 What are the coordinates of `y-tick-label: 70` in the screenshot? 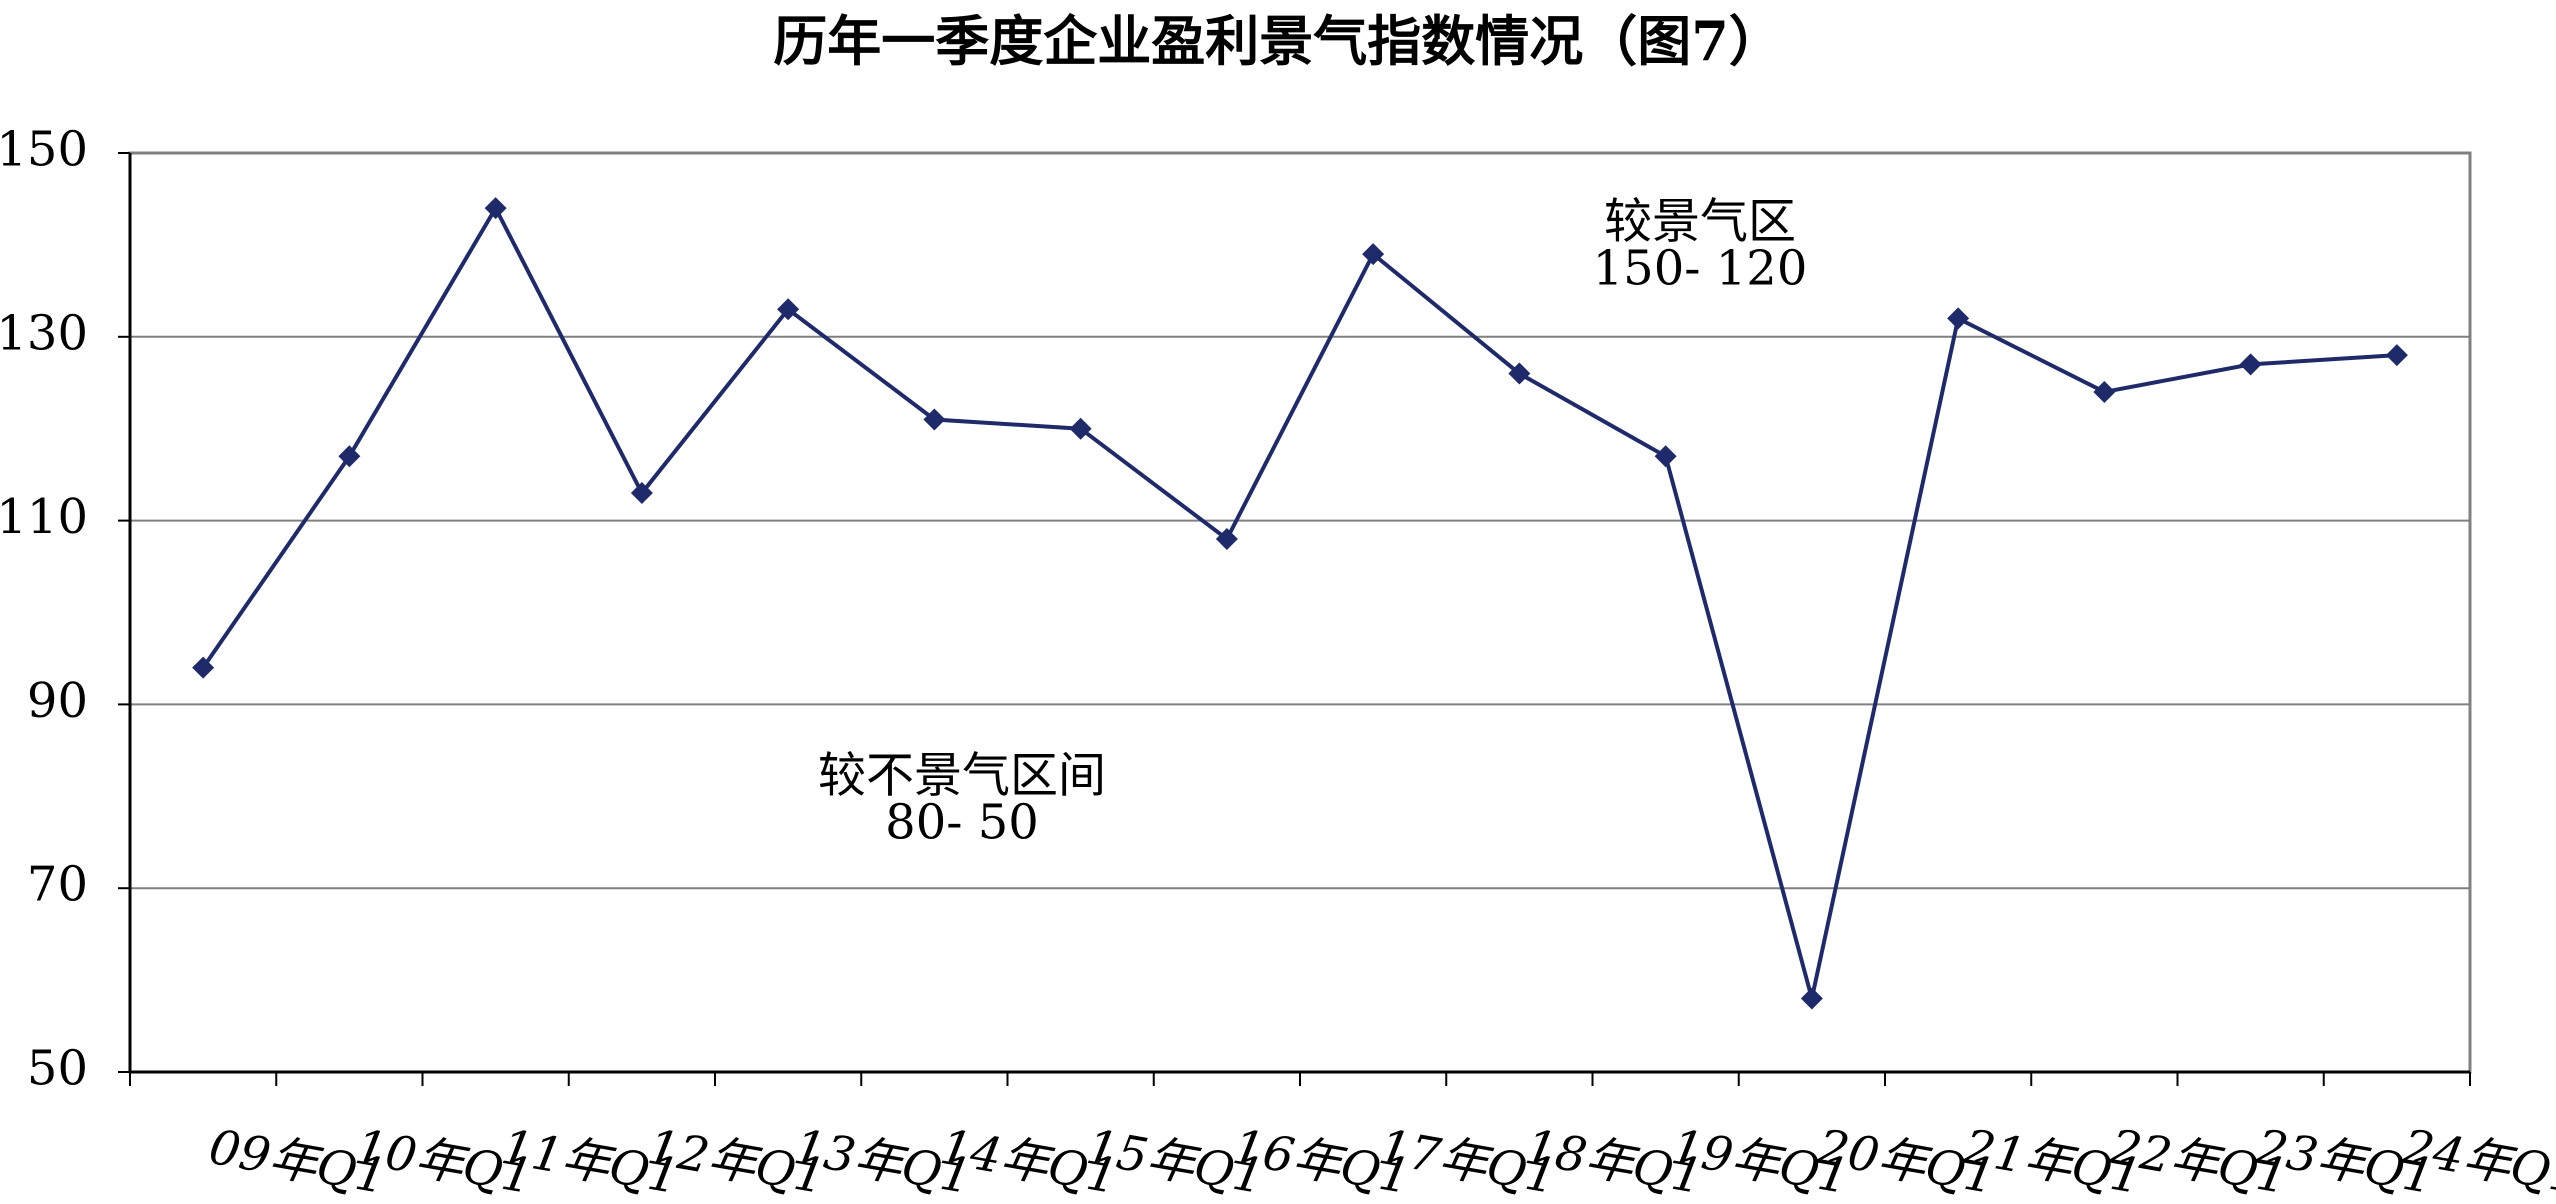 It's located at (57, 885).